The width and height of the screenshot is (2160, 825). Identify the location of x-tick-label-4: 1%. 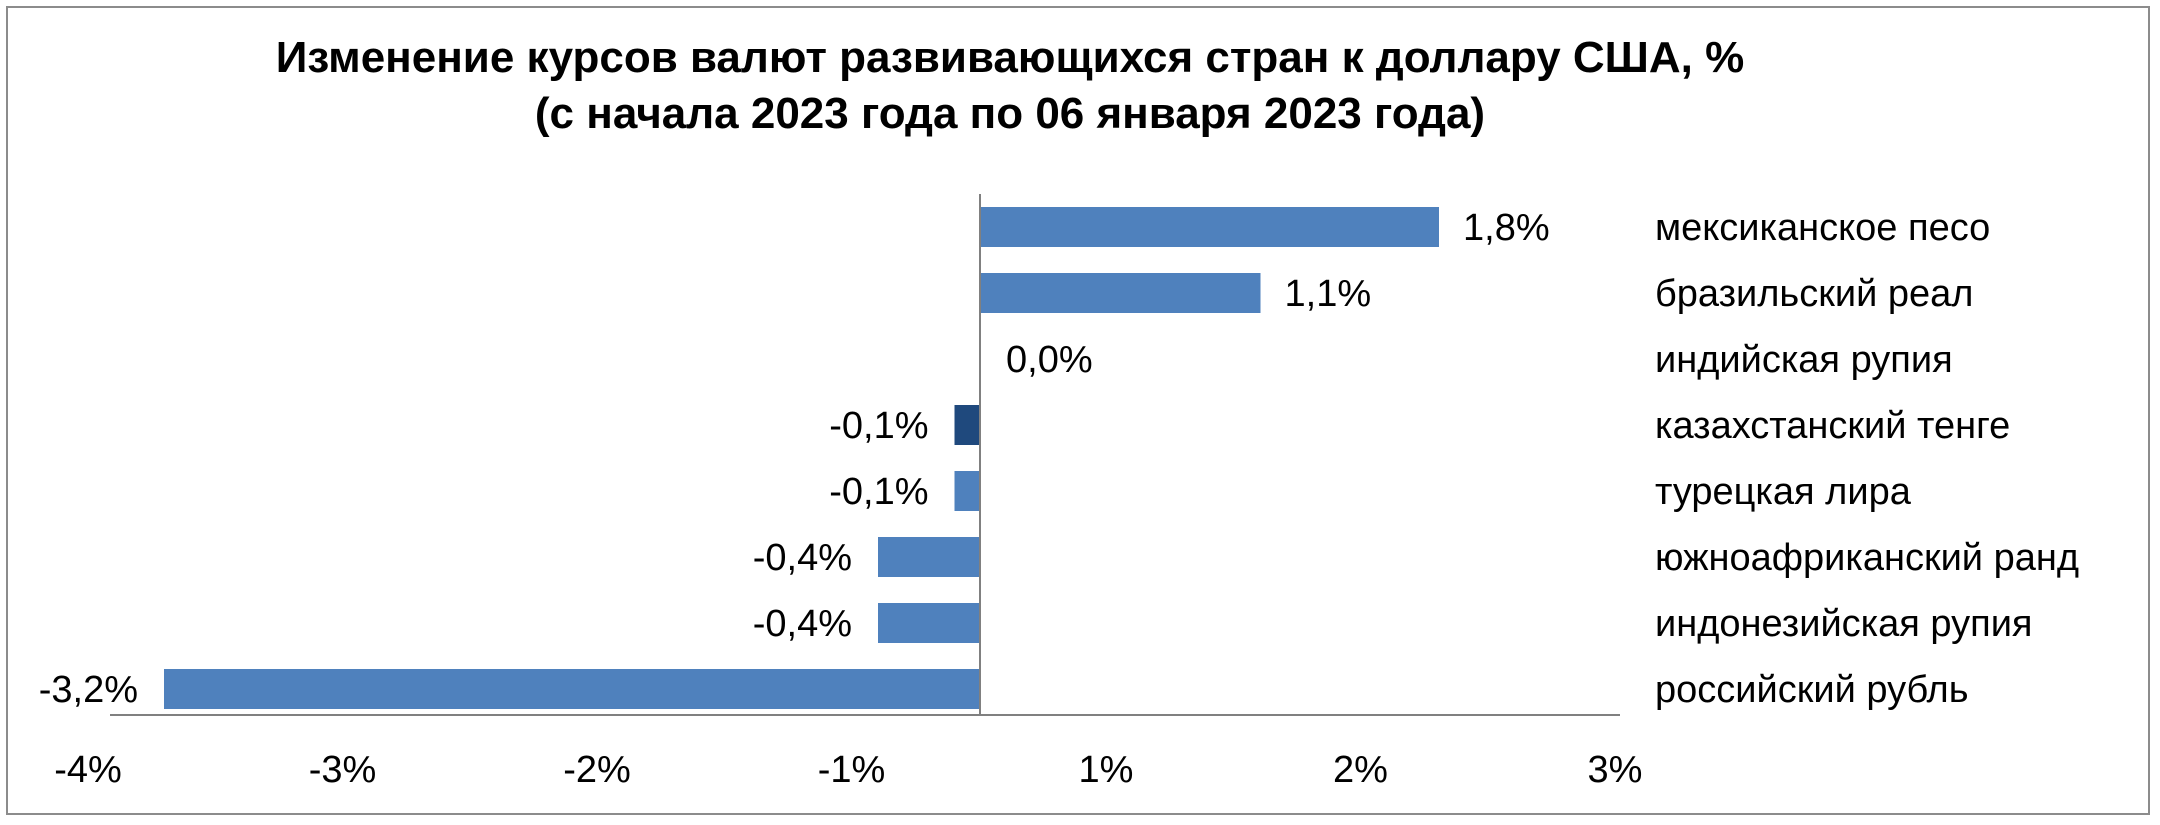
(1106, 770).